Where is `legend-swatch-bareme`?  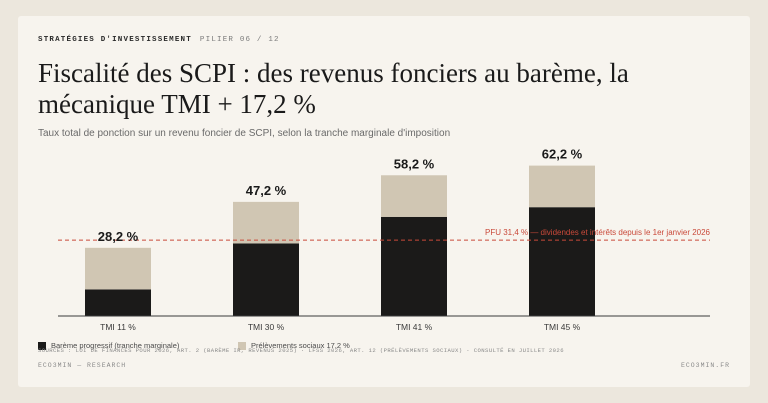 legend-swatch-bareme is located at coordinates (42, 345).